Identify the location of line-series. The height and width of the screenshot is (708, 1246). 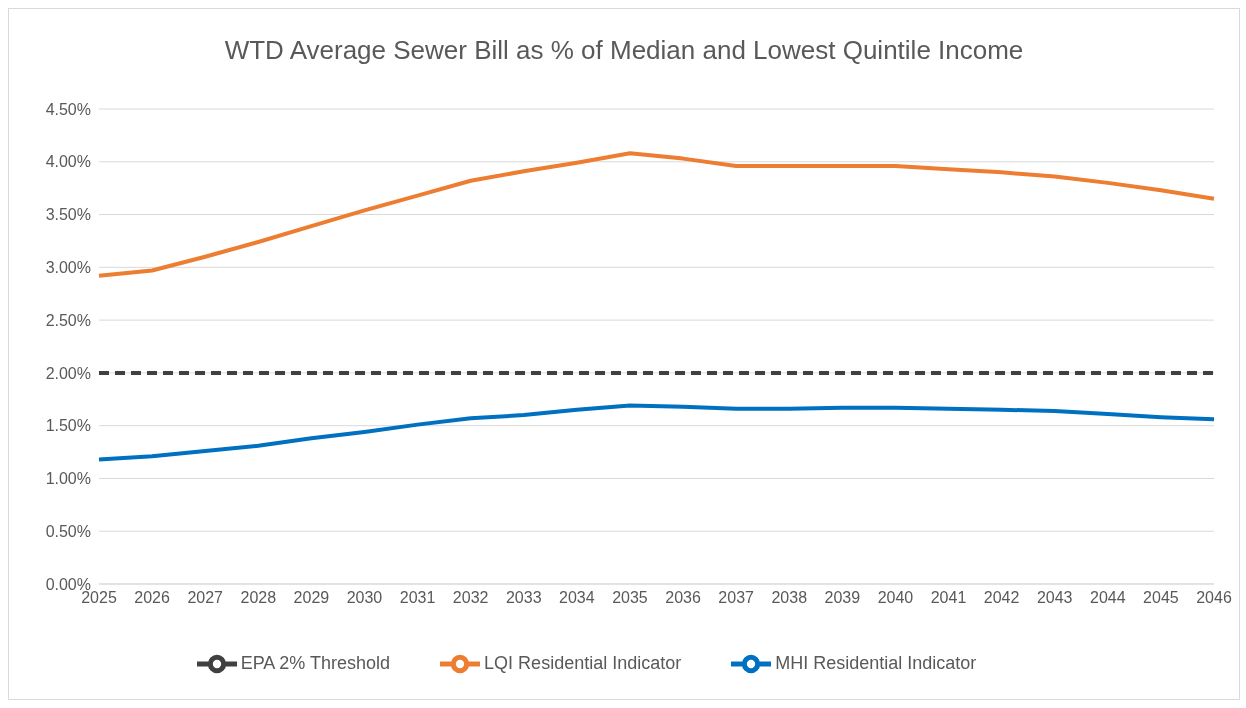
(656, 432).